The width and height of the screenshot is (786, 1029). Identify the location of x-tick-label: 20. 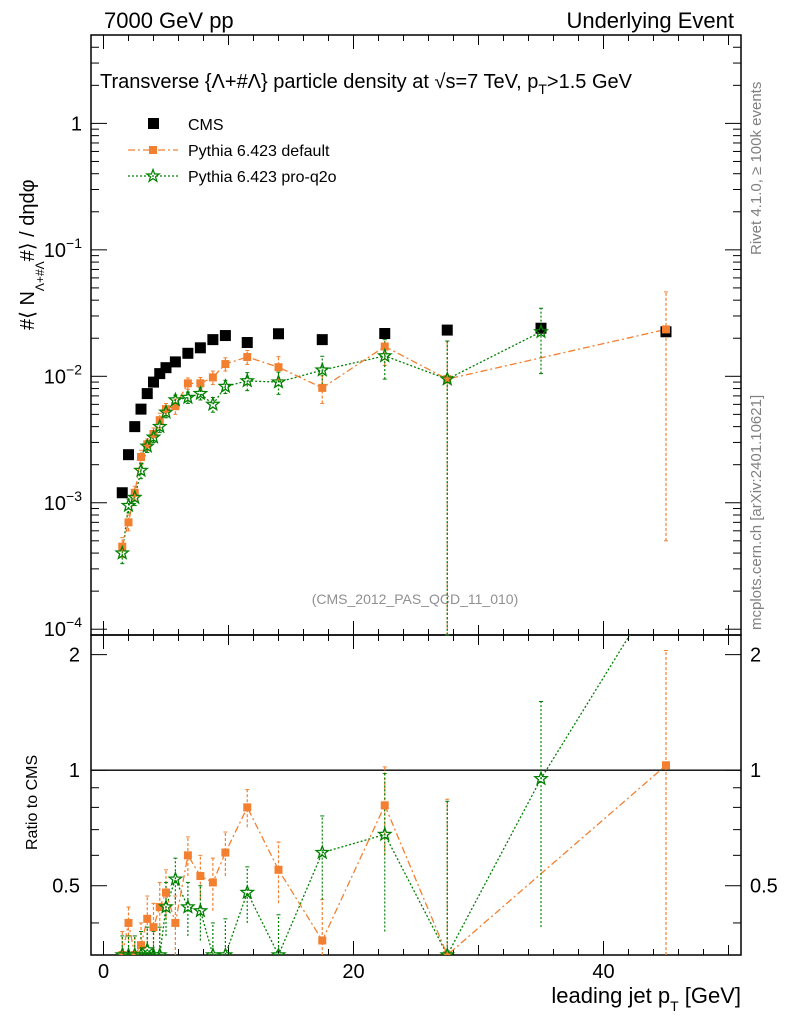
(353, 972).